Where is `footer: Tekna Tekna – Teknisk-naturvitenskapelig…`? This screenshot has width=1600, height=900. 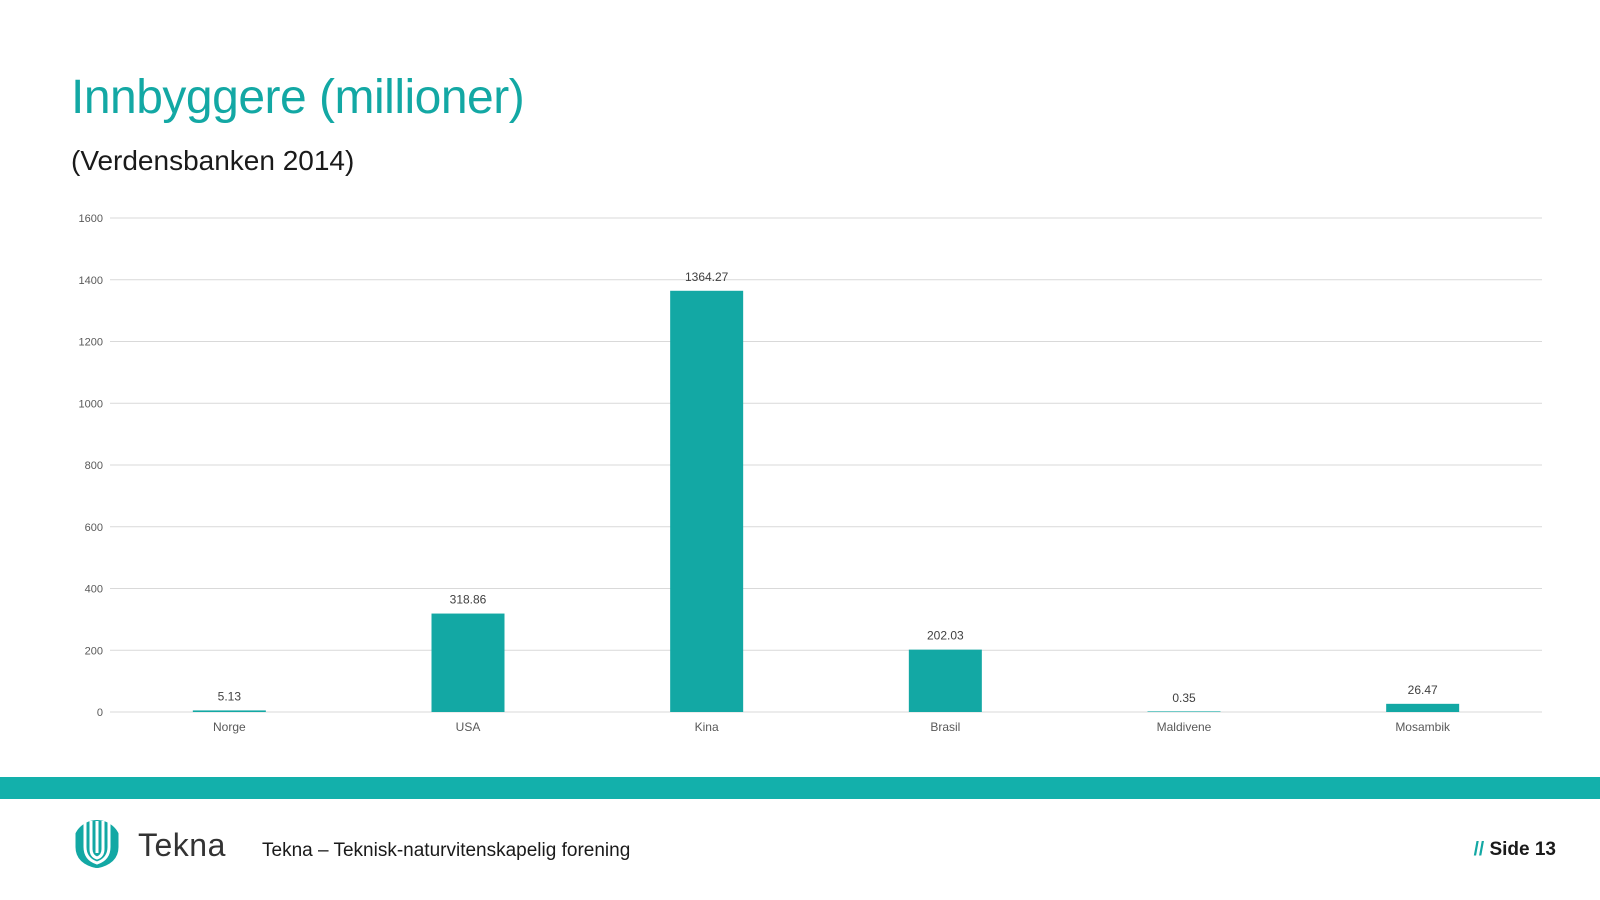 footer: Tekna Tekna – Teknisk-naturvitenskapelig… is located at coordinates (800, 849).